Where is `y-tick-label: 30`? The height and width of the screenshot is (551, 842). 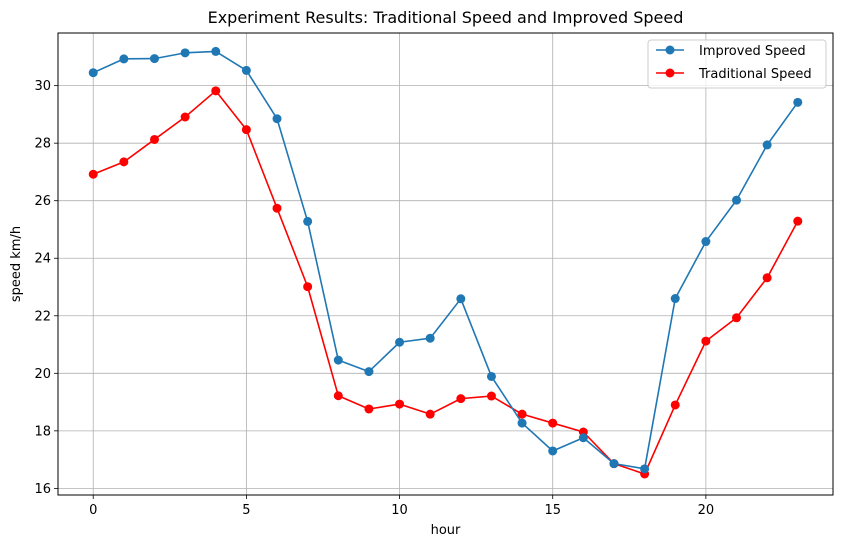
y-tick-label: 30 is located at coordinates (42, 86).